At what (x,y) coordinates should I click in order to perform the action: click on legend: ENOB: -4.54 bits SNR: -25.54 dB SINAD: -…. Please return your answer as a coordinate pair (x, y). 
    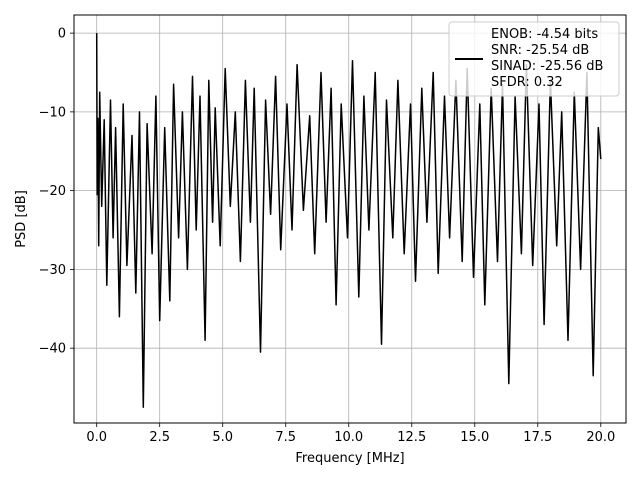
    Looking at the image, I should click on (534, 59).